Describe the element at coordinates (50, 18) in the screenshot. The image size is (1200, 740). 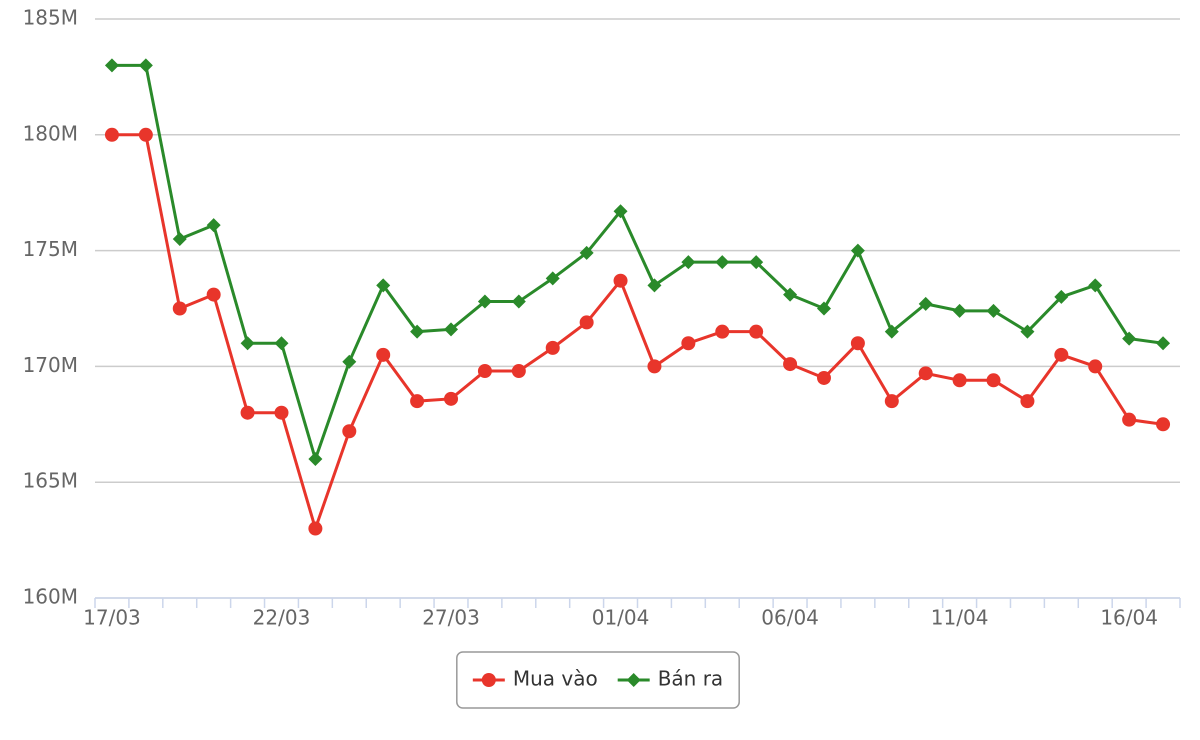
I see `y-tick-label: 185M` at that location.